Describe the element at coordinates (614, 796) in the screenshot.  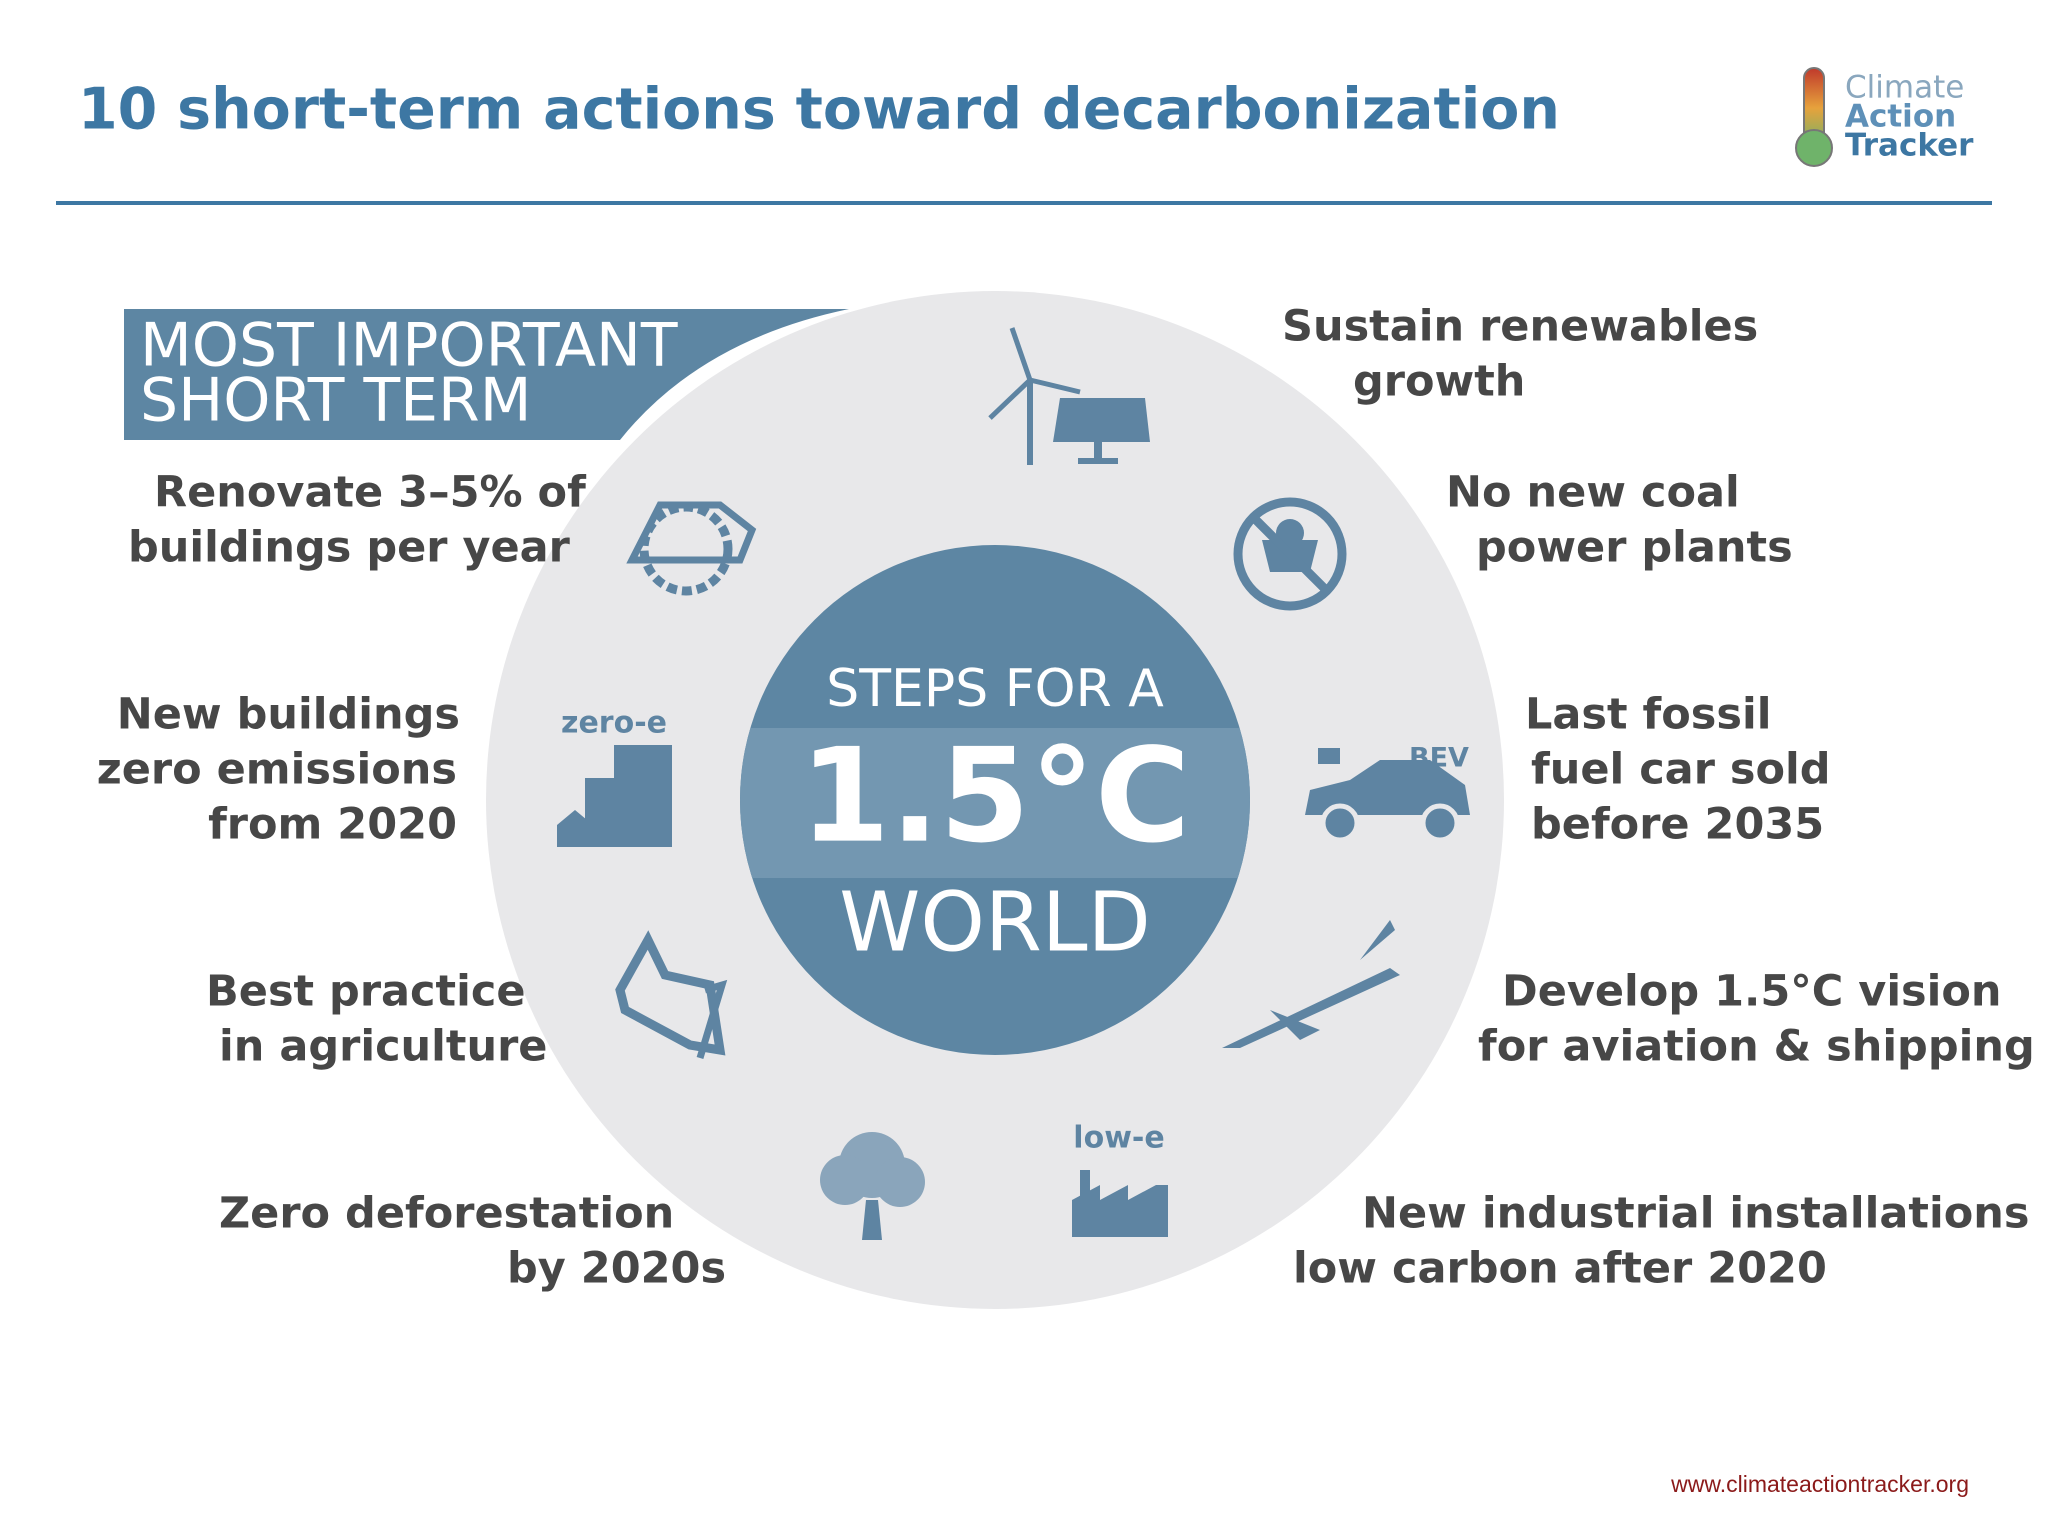
I see `icon-building` at that location.